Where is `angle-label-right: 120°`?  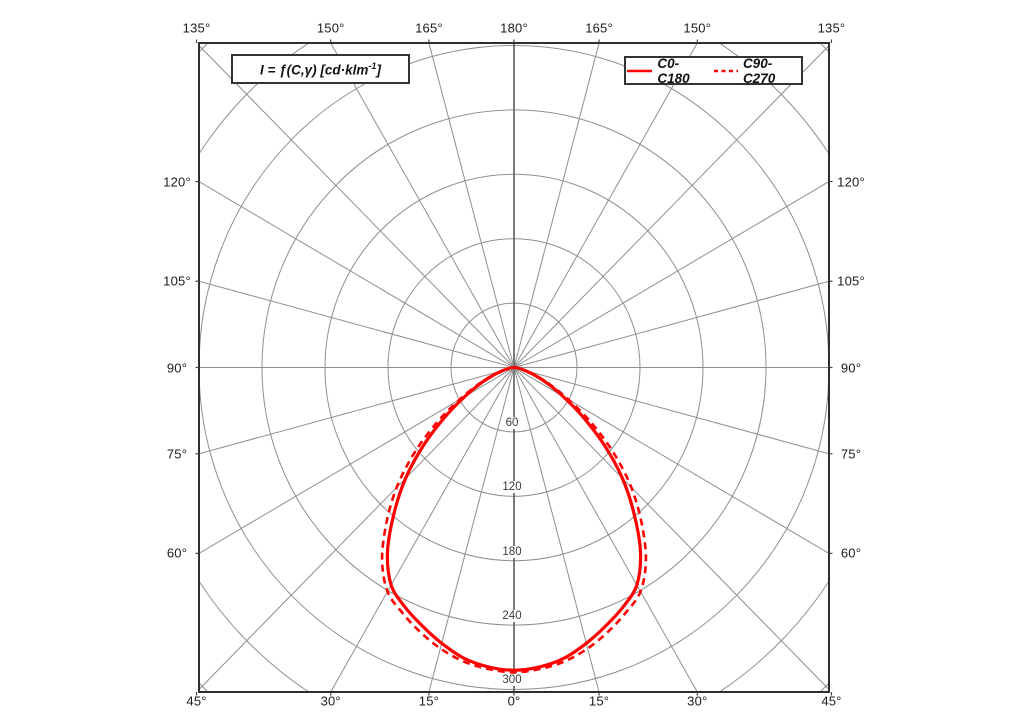 angle-label-right: 120° is located at coordinates (851, 182).